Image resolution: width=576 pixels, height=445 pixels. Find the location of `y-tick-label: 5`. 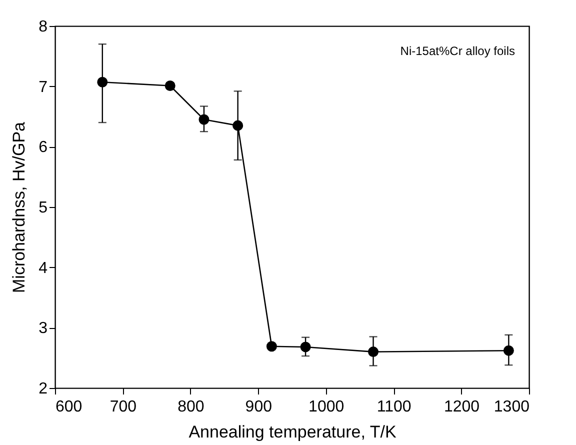

y-tick-label: 5 is located at coordinates (43, 208).